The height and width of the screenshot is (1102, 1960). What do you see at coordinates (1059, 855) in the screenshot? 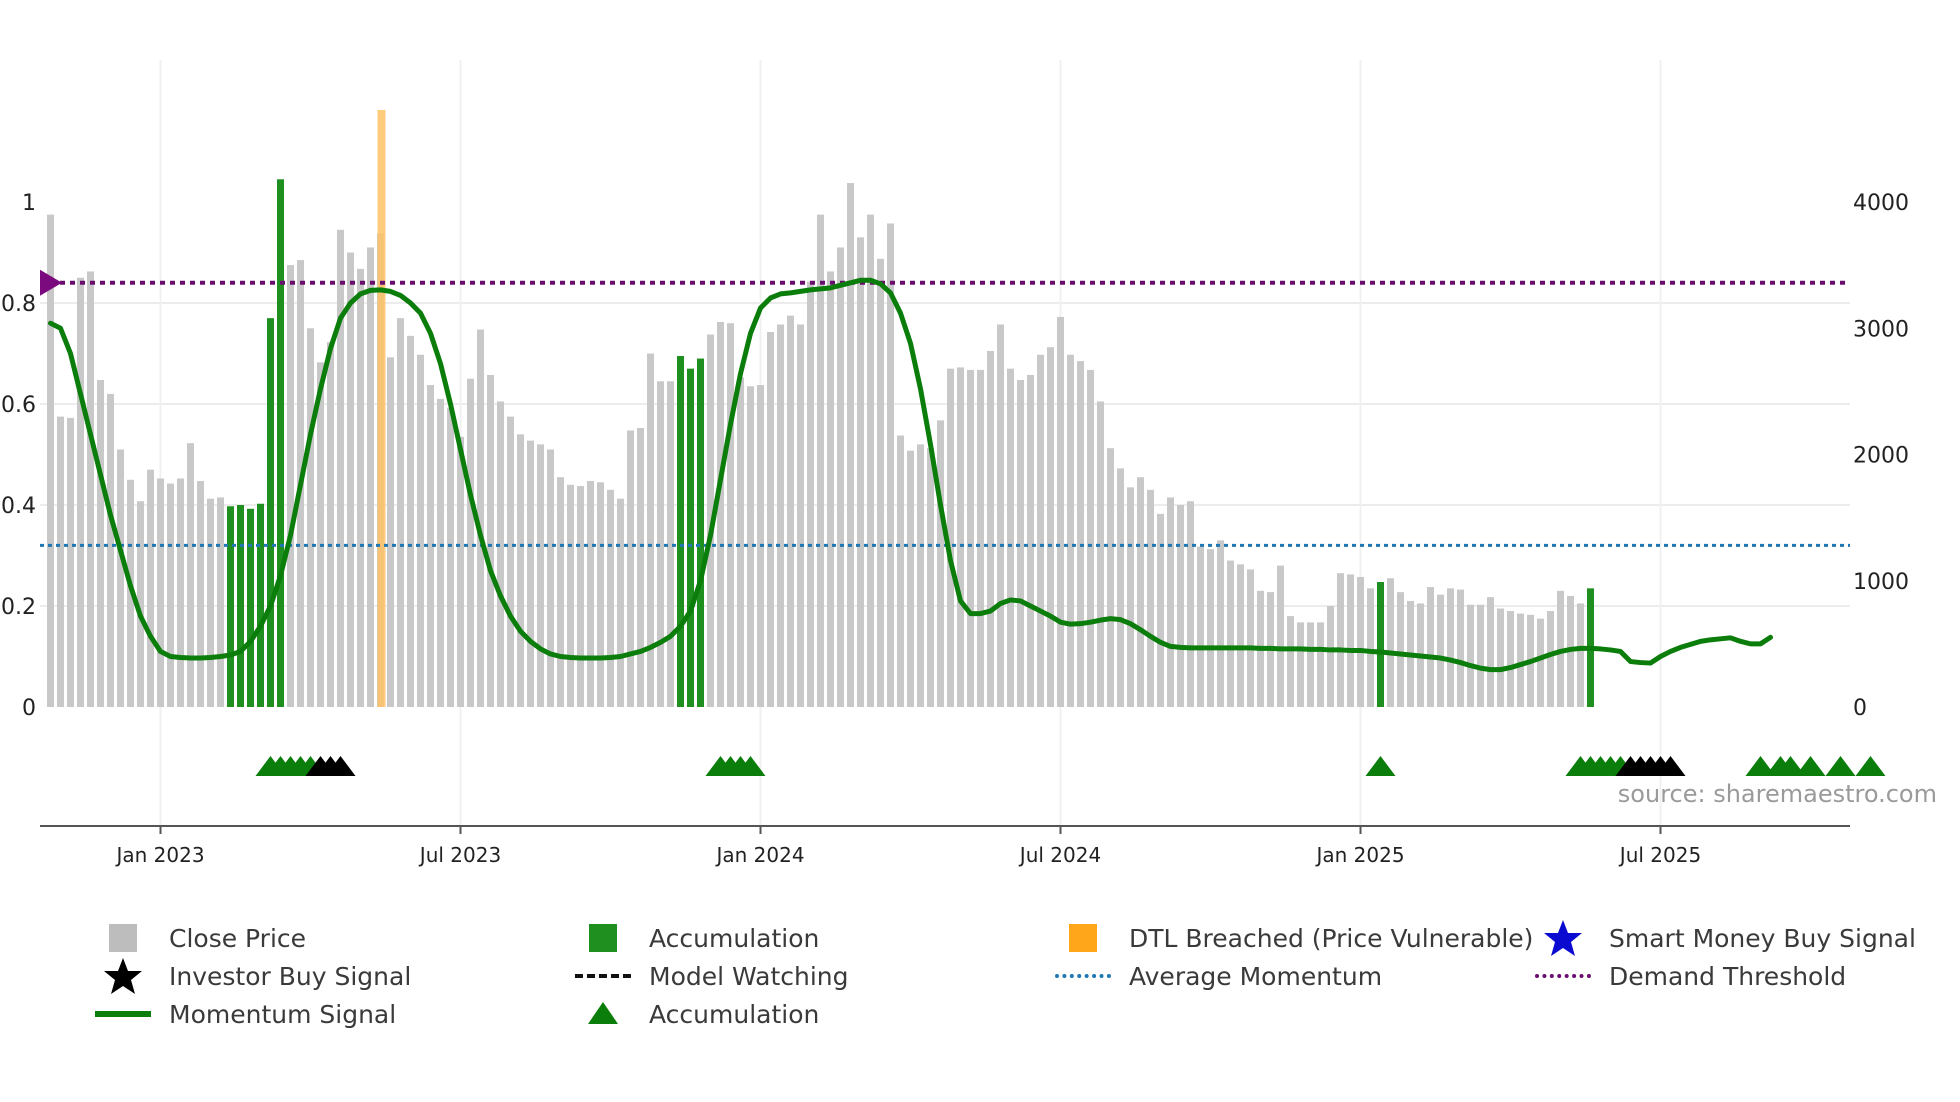
I see `x-tick-label: Jul 2024` at bounding box center [1059, 855].